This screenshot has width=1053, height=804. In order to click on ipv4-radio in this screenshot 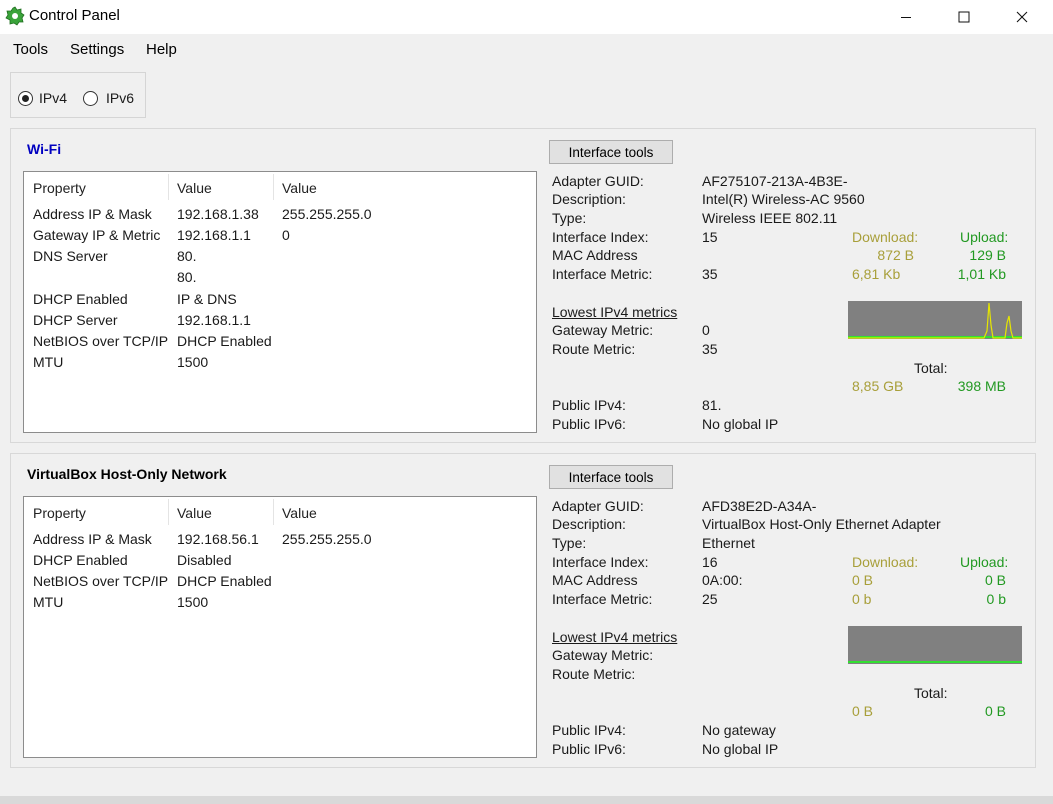, I will do `click(25, 98)`.